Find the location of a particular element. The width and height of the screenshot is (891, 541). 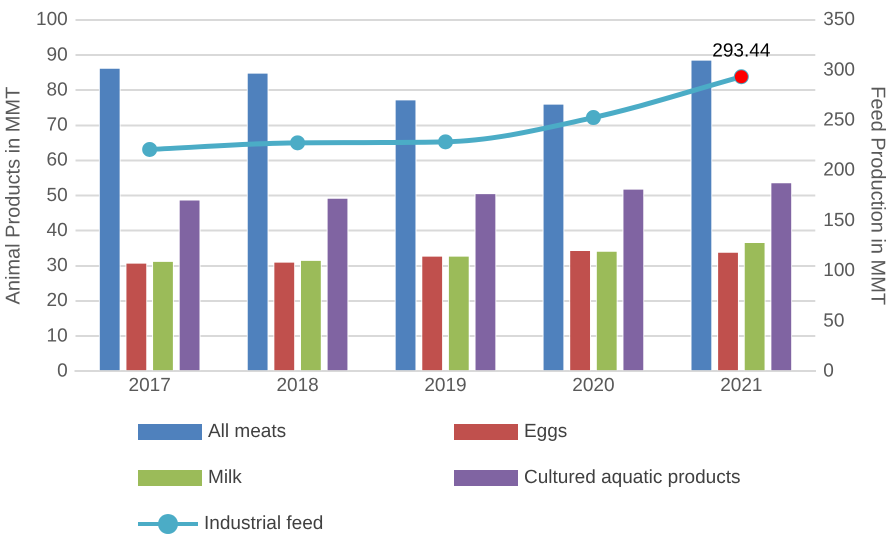

y-tick-label: 100 is located at coordinates (52, 19).